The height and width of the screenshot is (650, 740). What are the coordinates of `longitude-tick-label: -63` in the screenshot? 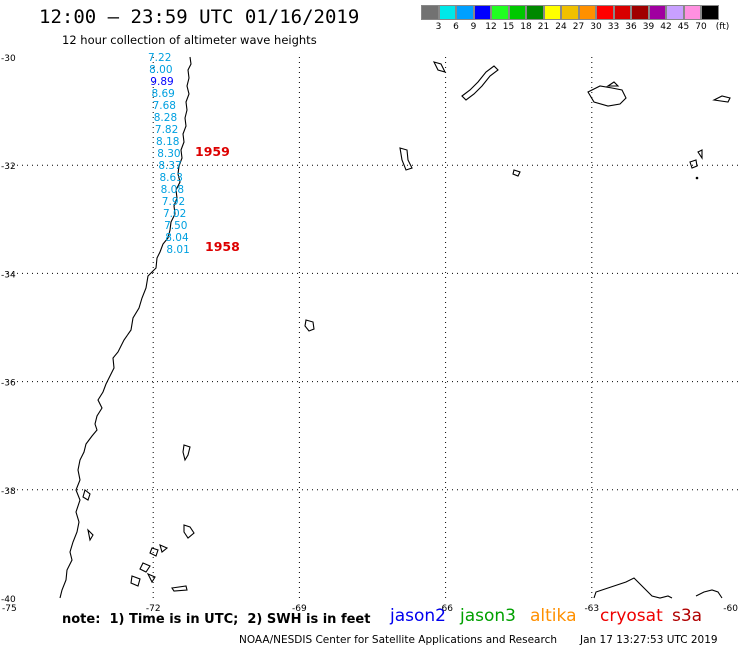 It's located at (591, 609).